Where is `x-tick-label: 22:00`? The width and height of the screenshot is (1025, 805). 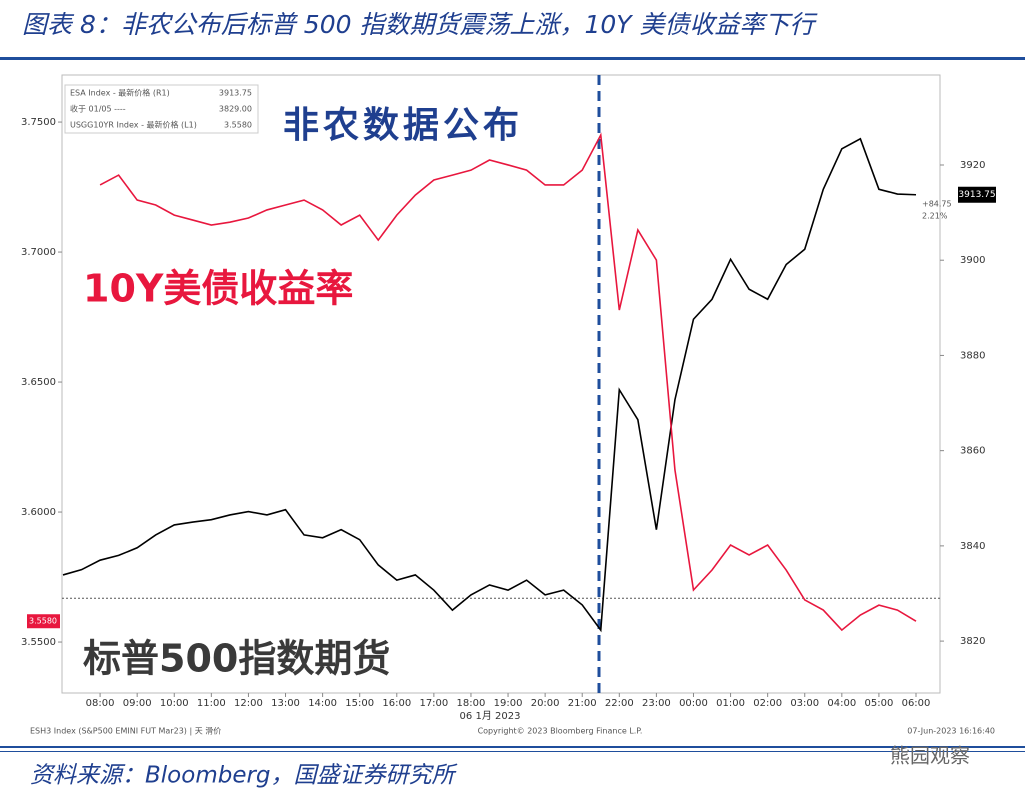
x-tick-label: 22:00 is located at coordinates (619, 703).